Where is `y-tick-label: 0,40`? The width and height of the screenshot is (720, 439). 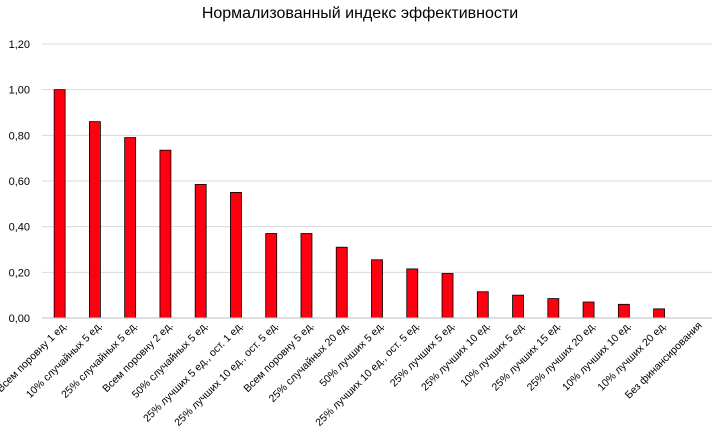
y-tick-label: 0,40 is located at coordinates (19, 228).